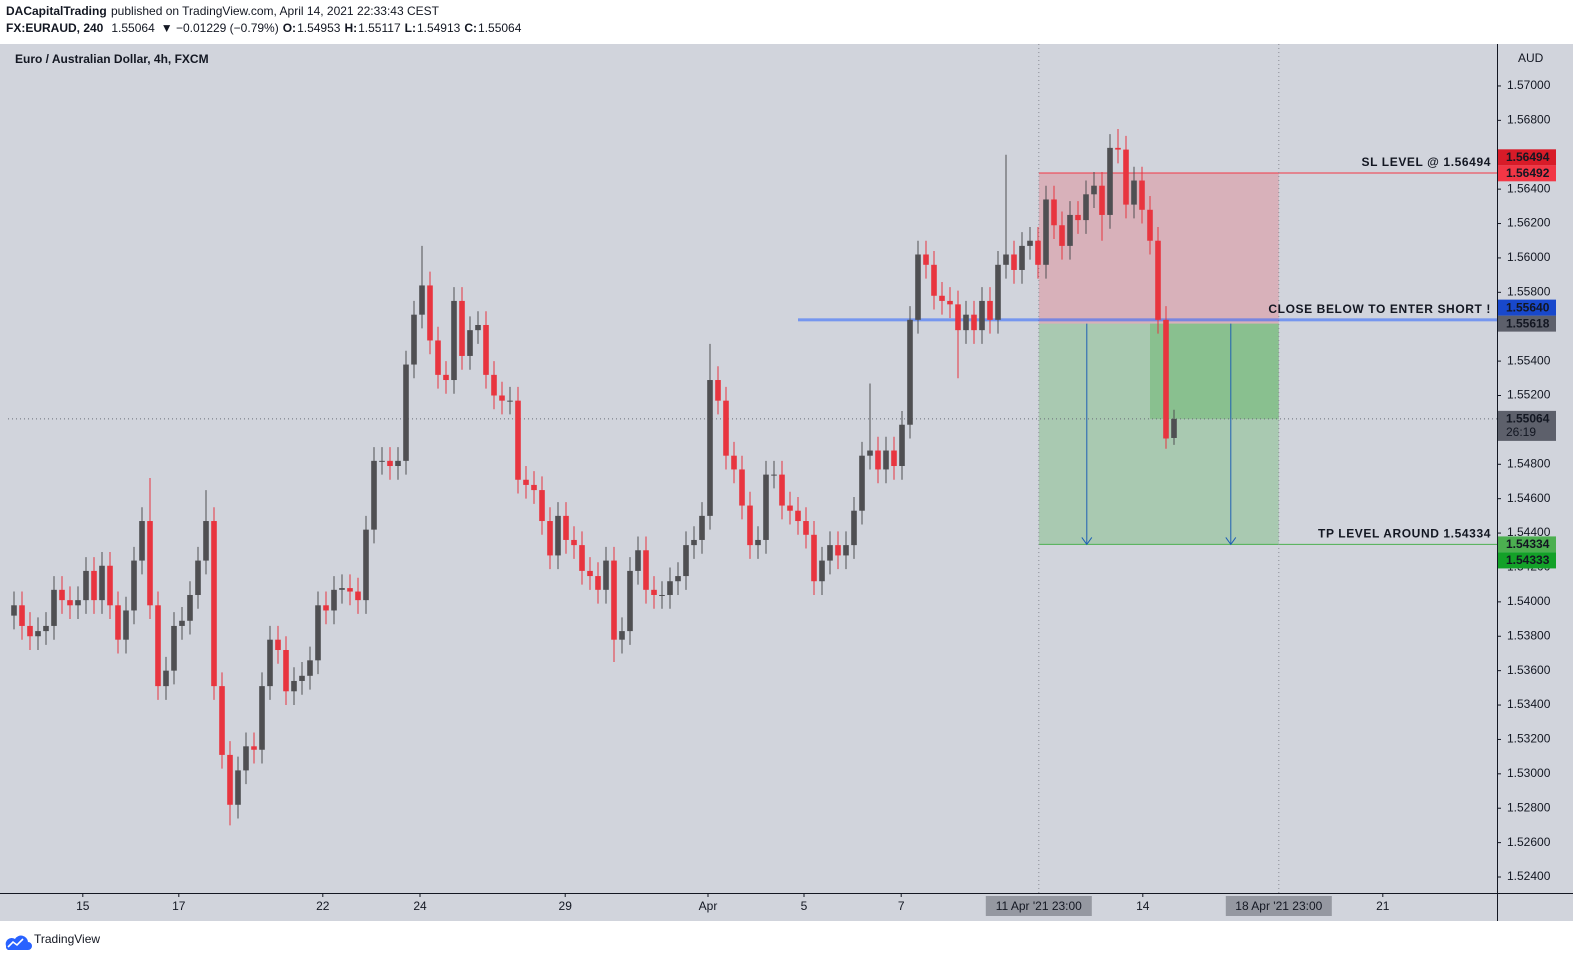 The height and width of the screenshot is (961, 1573). What do you see at coordinates (1529, 532) in the screenshot?
I see `y-tick-label: 1.54400` at bounding box center [1529, 532].